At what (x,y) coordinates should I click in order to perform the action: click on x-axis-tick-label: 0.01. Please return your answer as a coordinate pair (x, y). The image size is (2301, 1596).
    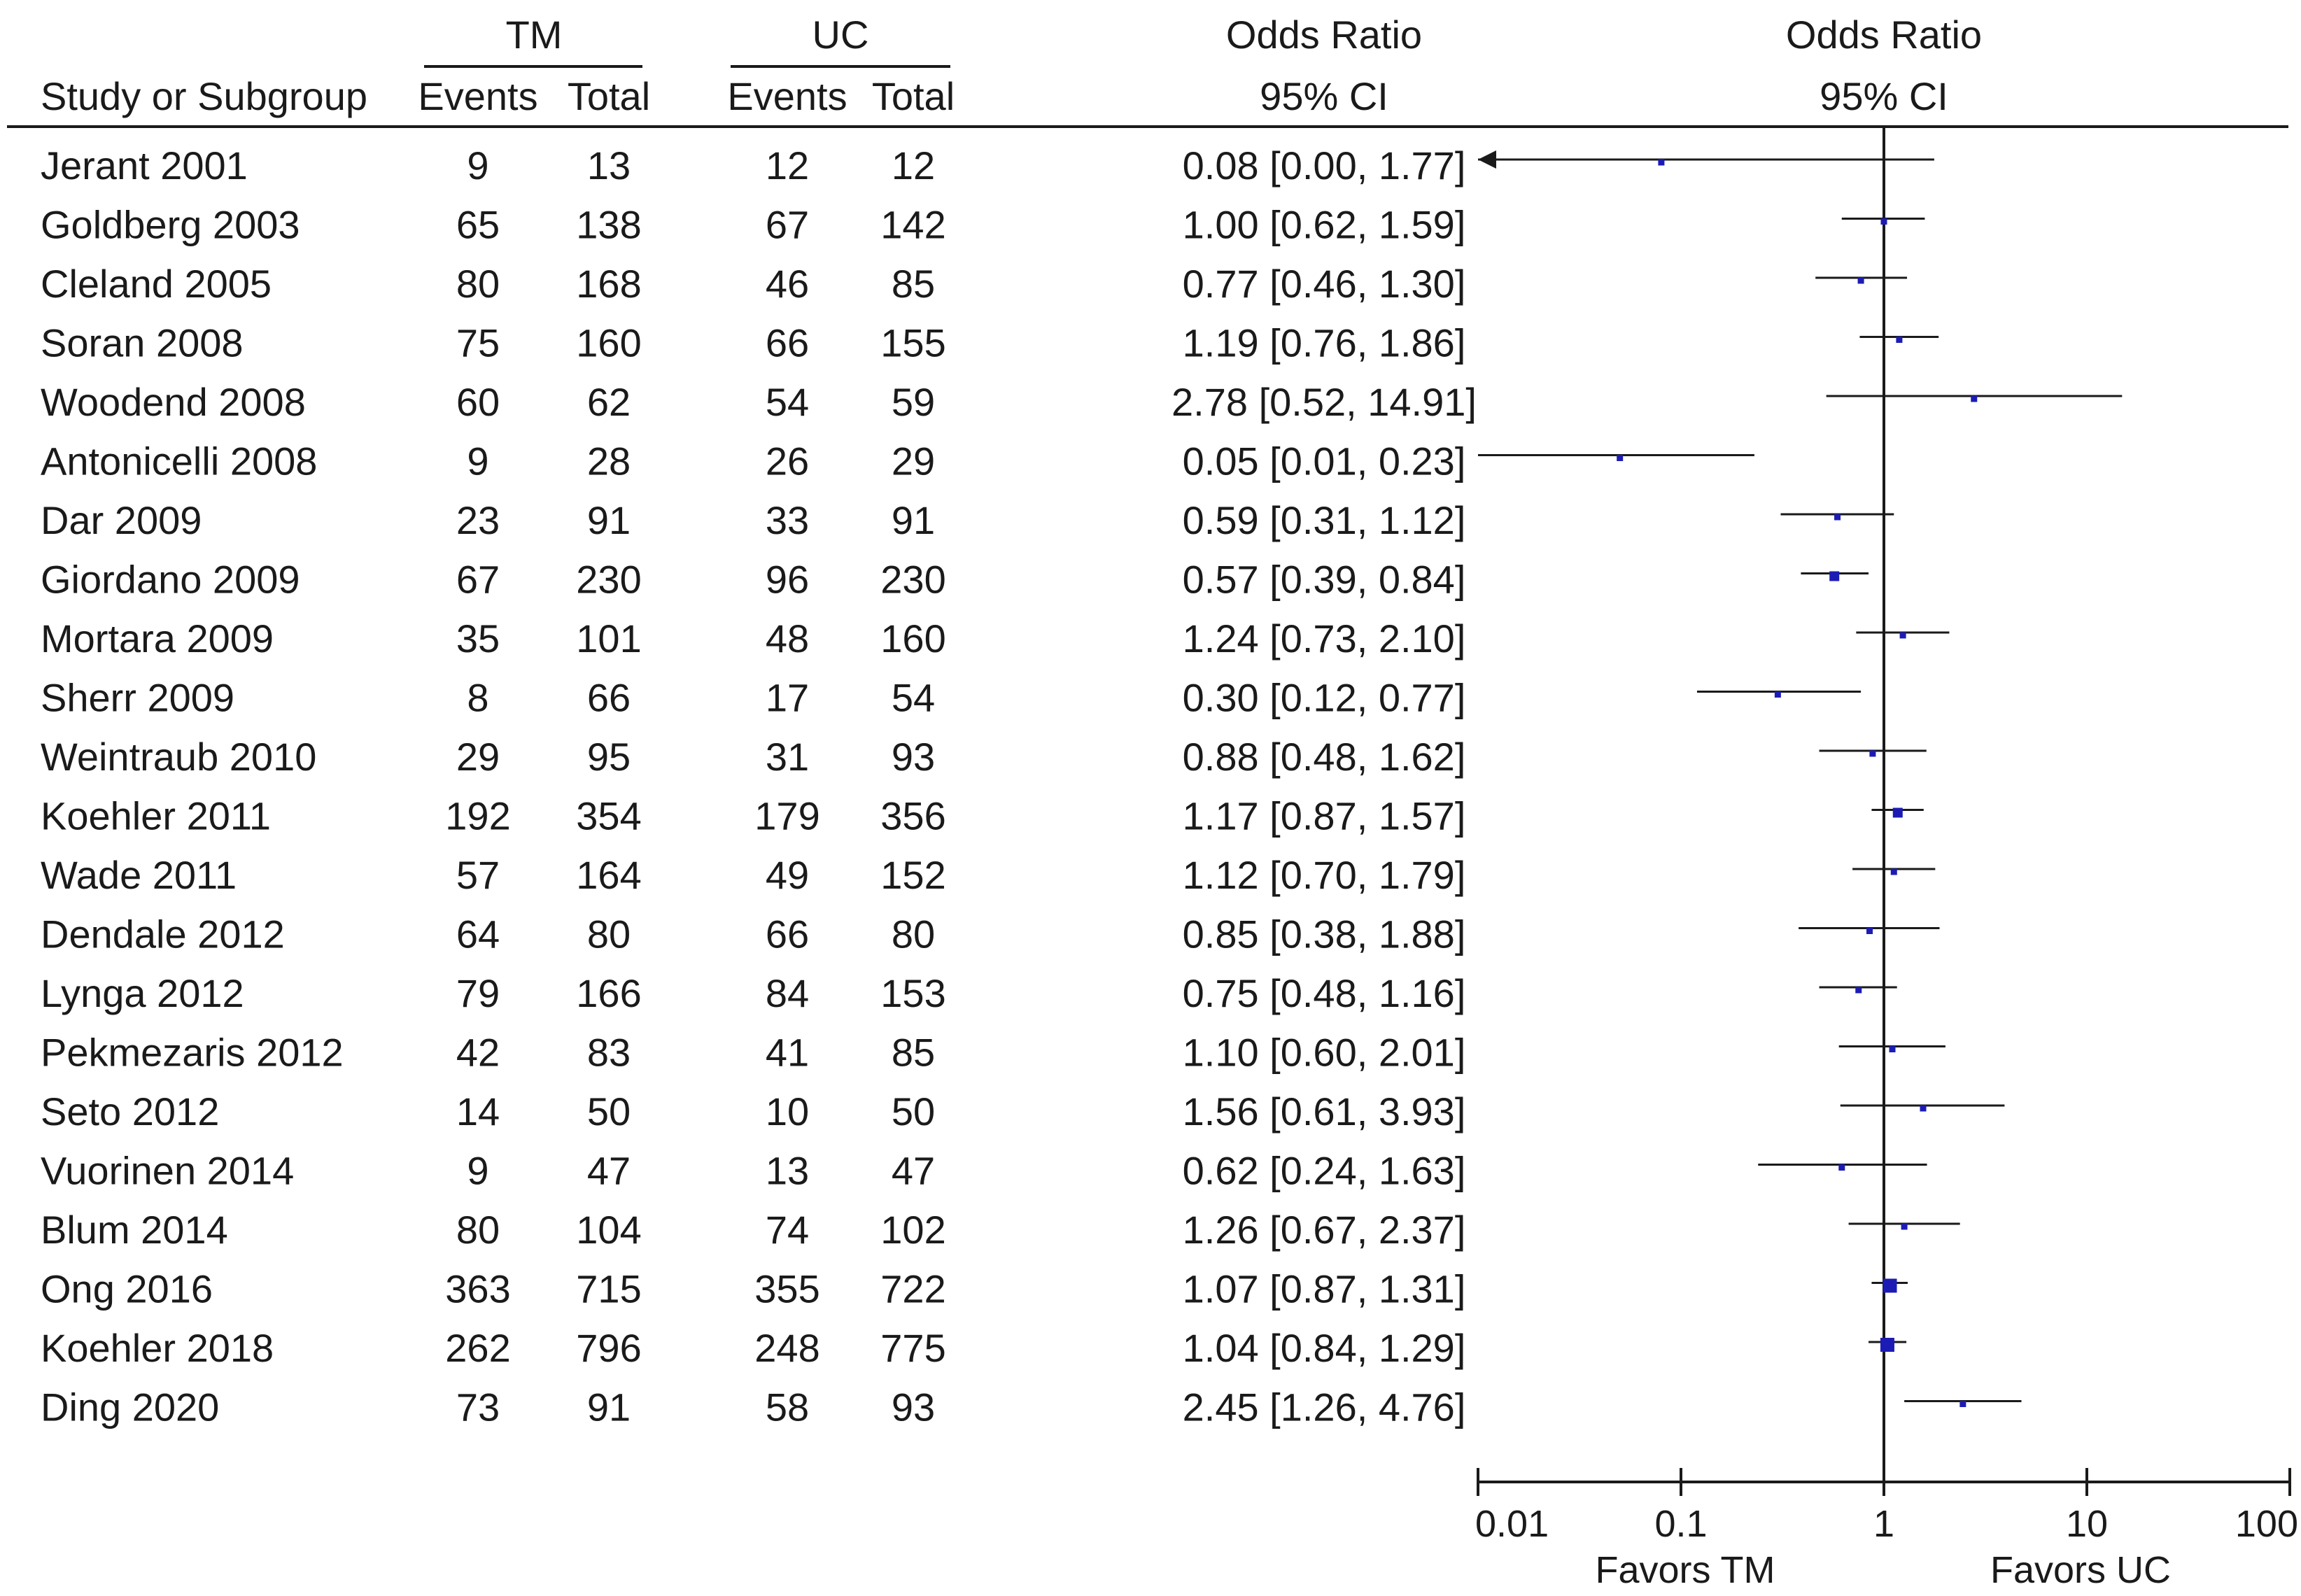
    Looking at the image, I should click on (1512, 1524).